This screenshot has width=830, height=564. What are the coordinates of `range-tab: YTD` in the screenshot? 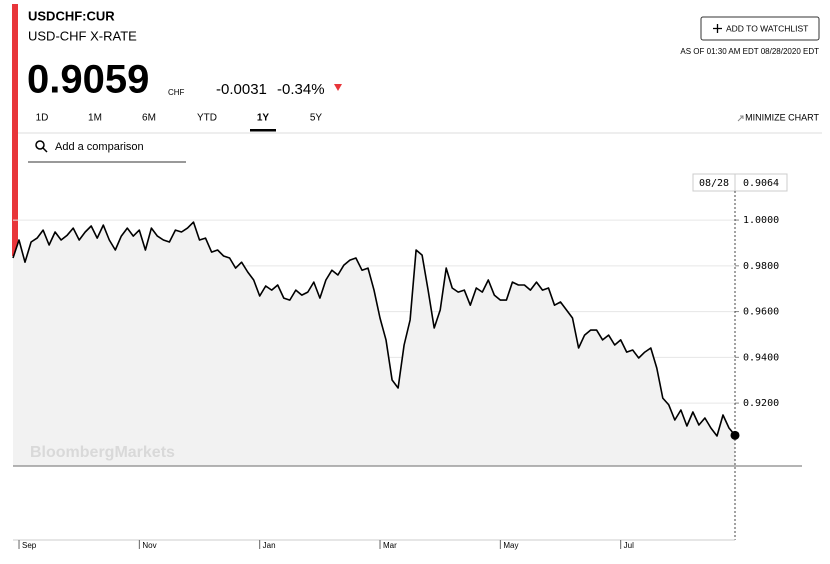 It's located at (207, 118).